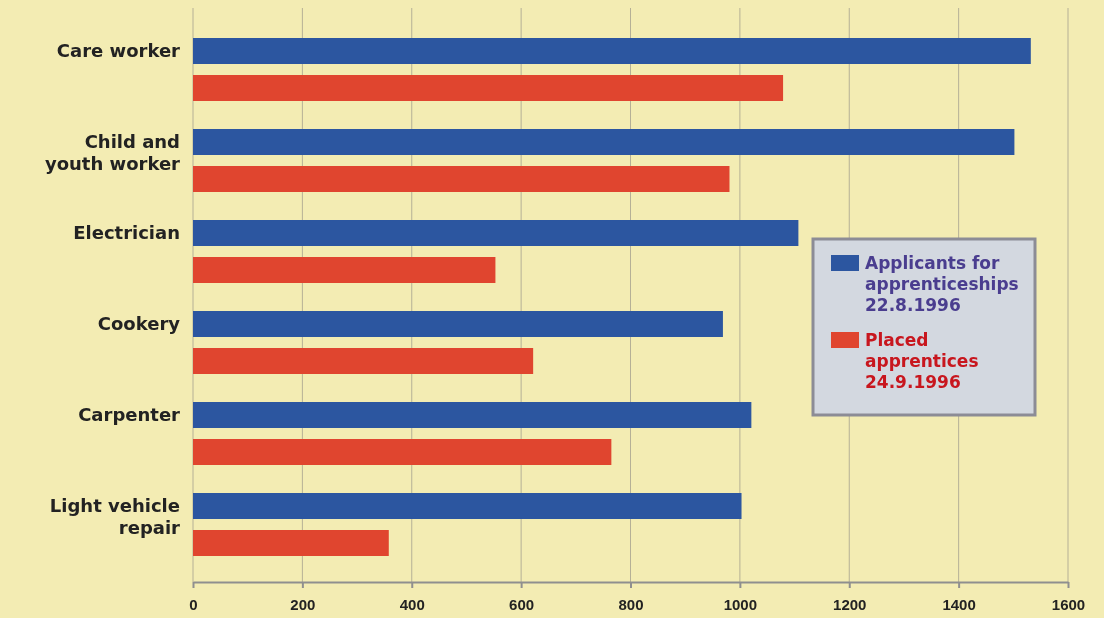 The height and width of the screenshot is (618, 1104). What do you see at coordinates (129, 415) in the screenshot?
I see `y-tick-label: Carpenter` at bounding box center [129, 415].